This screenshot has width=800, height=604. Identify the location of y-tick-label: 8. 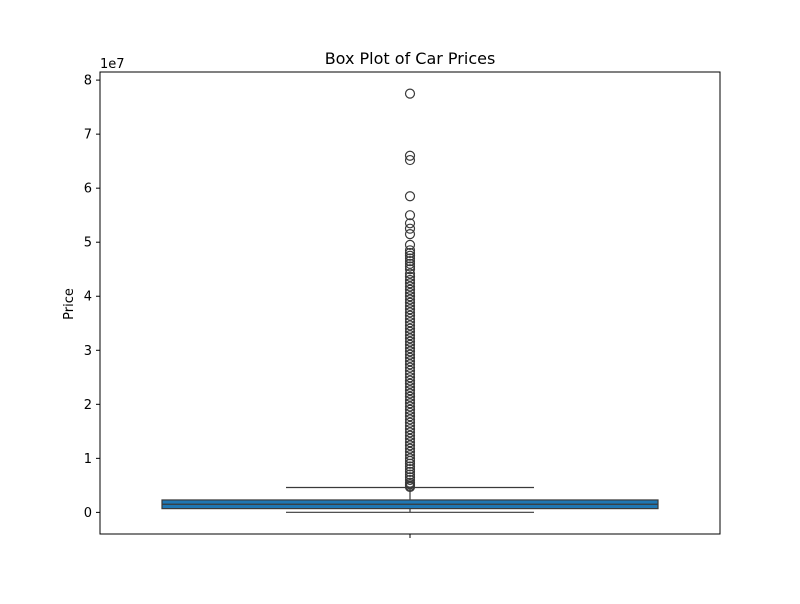
(88, 81).